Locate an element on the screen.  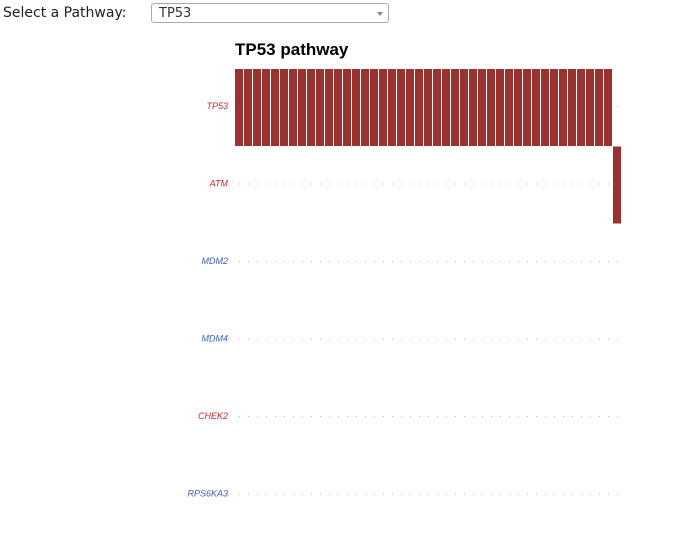
chevron-down-icon is located at coordinates (380, 14).